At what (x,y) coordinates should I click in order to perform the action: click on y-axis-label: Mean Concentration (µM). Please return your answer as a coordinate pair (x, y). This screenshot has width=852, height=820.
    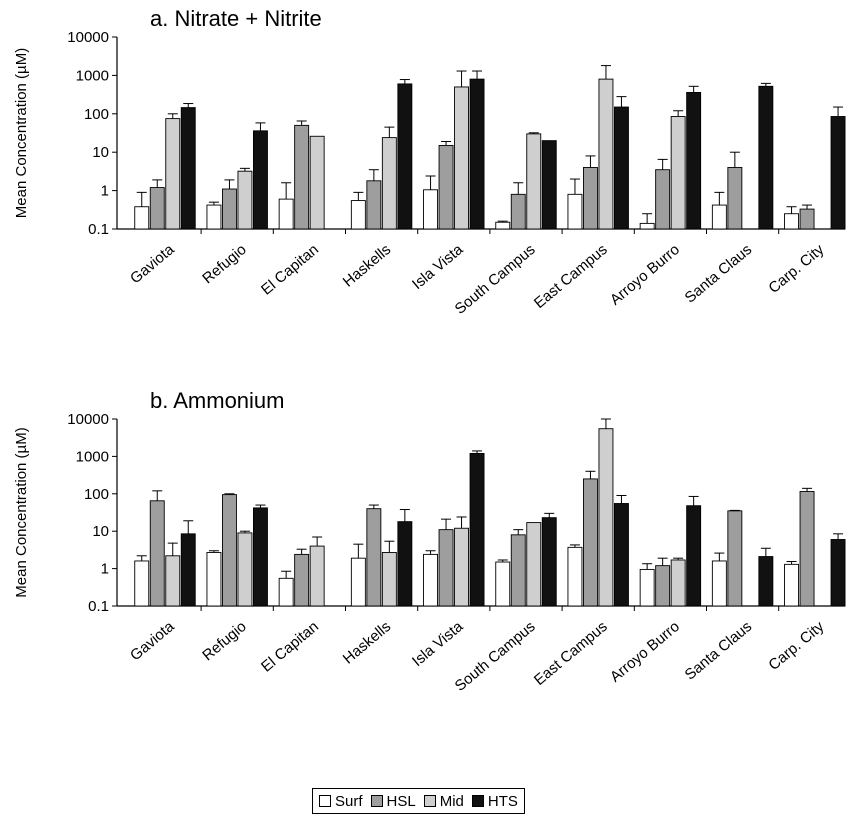
    Looking at the image, I should click on (21, 512).